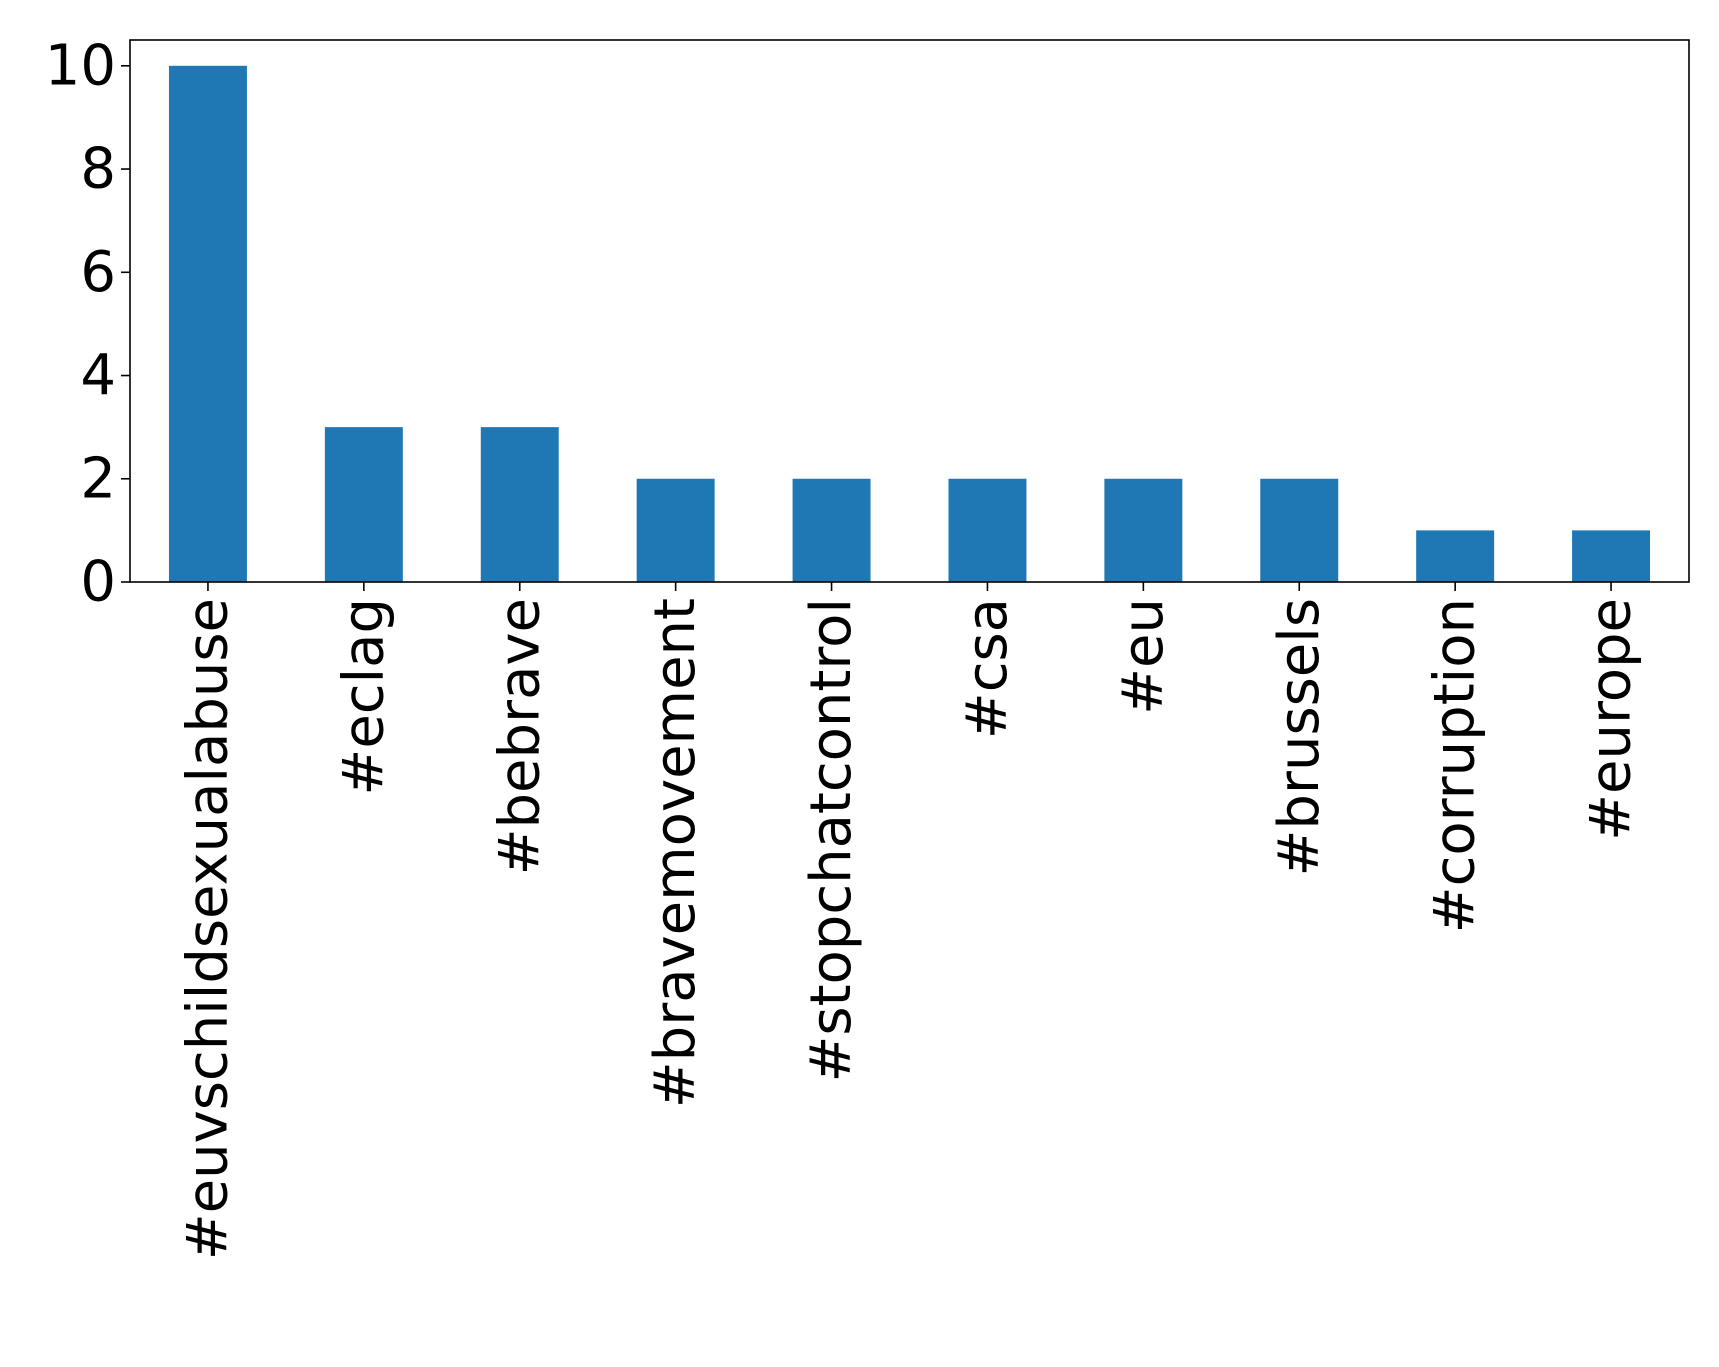 Image resolution: width=1719 pixels, height=1367 pixels. What do you see at coordinates (1299, 737) in the screenshot?
I see `x-tick-label: #brussels` at bounding box center [1299, 737].